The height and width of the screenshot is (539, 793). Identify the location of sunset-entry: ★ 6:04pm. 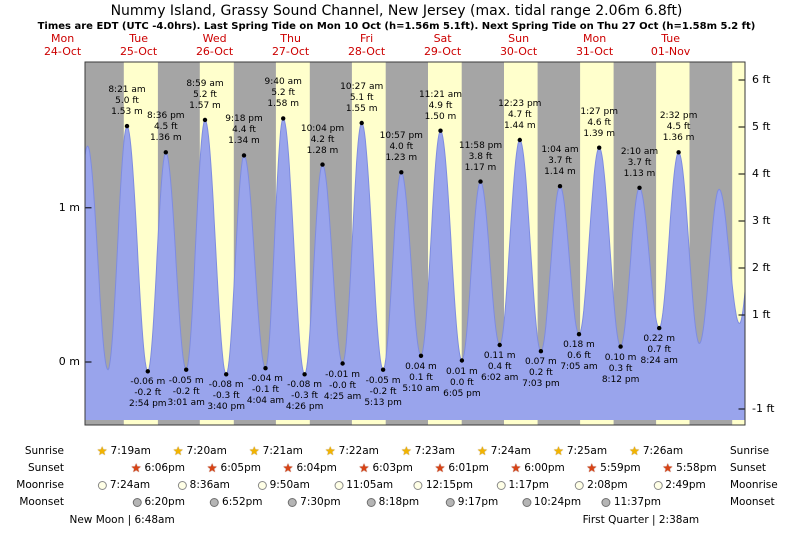
(310, 468).